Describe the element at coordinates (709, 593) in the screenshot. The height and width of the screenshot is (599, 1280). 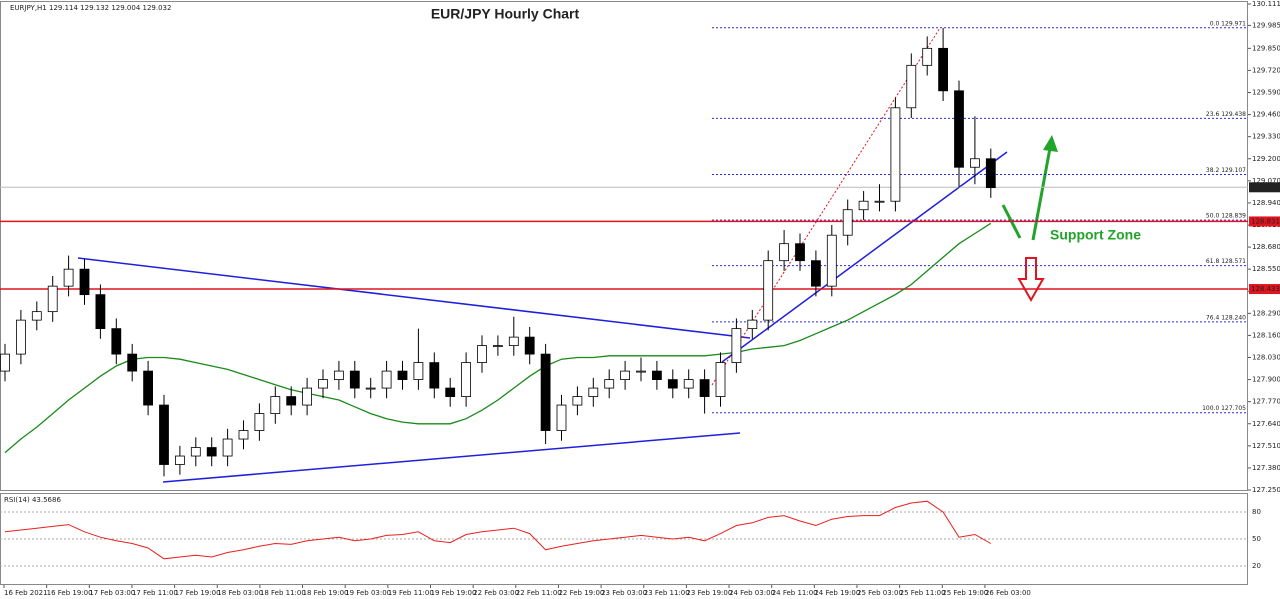
I see `x-tick-label: 23 Feb 19:00` at that location.